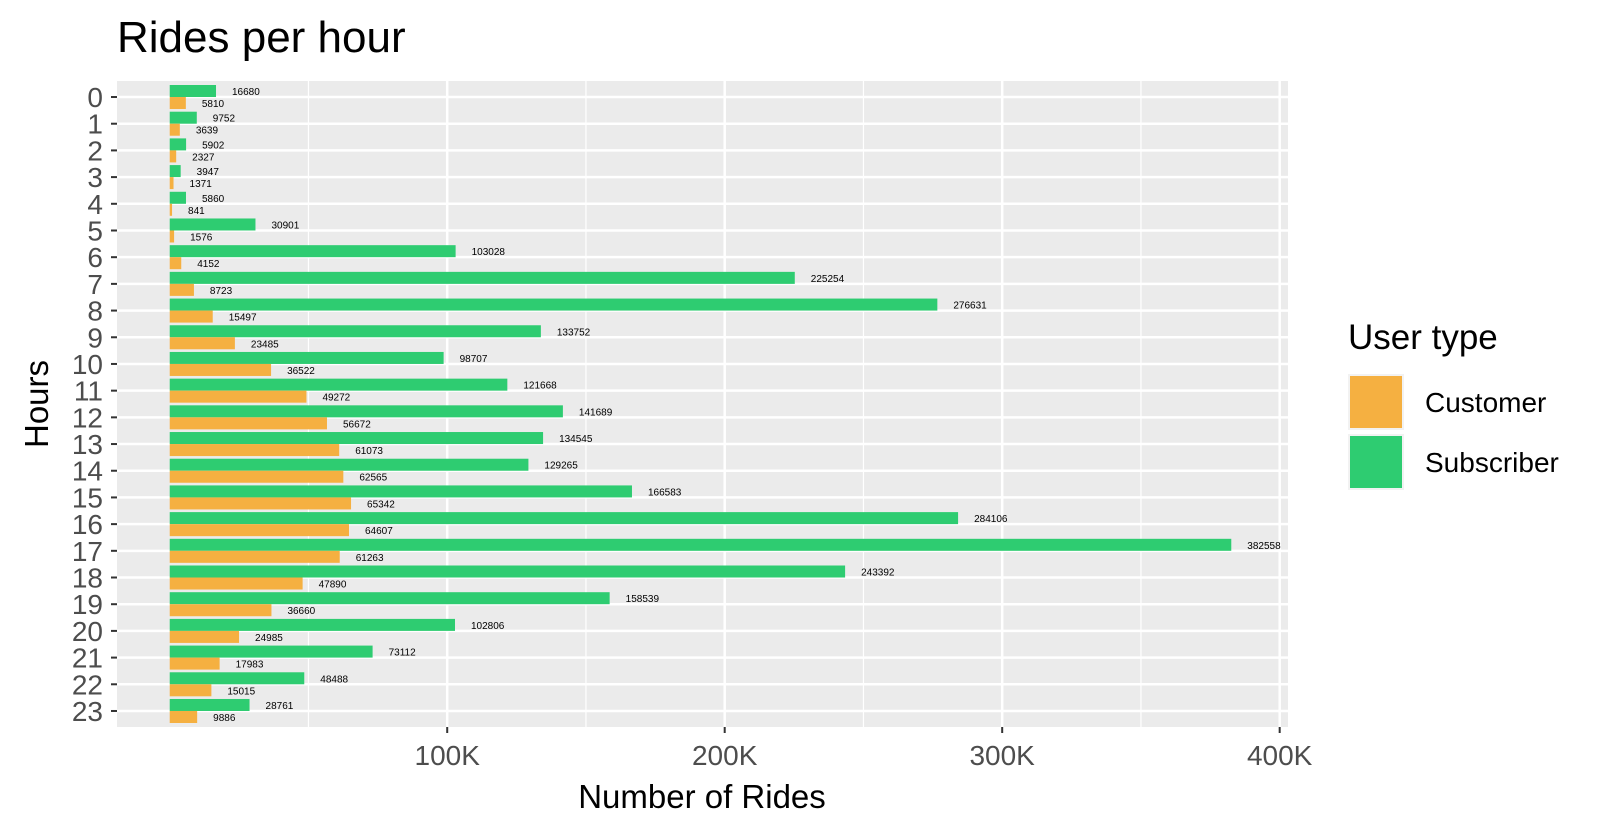 The width and height of the screenshot is (1600, 833). I want to click on y-tick-label-6: 6, so click(95, 257).